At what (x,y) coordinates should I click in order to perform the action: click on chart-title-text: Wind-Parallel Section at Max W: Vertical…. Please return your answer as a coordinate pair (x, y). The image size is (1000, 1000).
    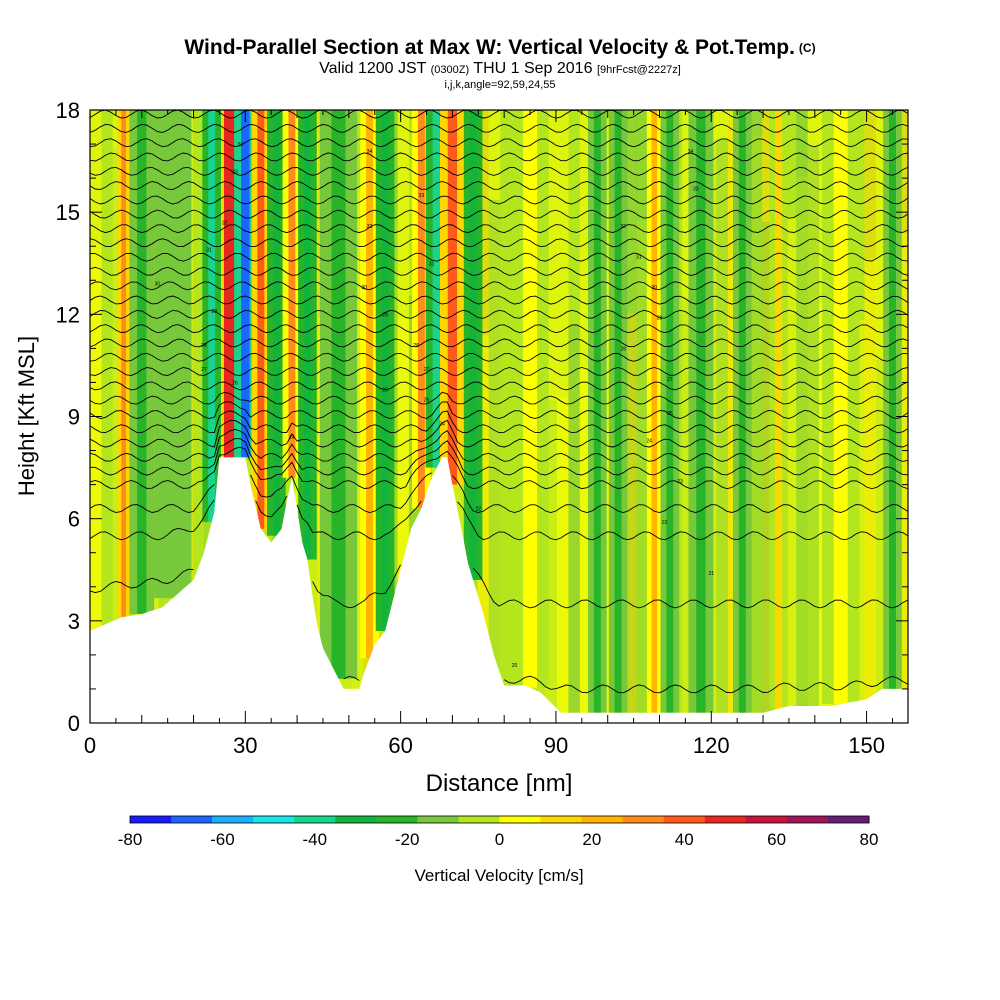
    Looking at the image, I should click on (489, 47).